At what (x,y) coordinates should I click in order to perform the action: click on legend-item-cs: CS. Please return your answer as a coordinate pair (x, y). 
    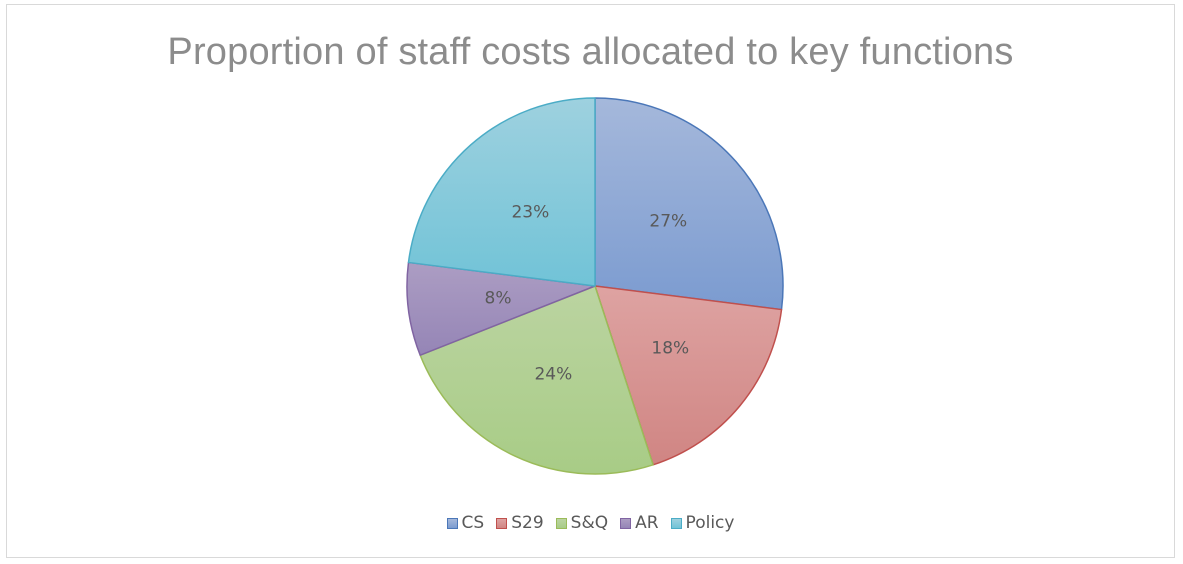
    Looking at the image, I should click on (465, 523).